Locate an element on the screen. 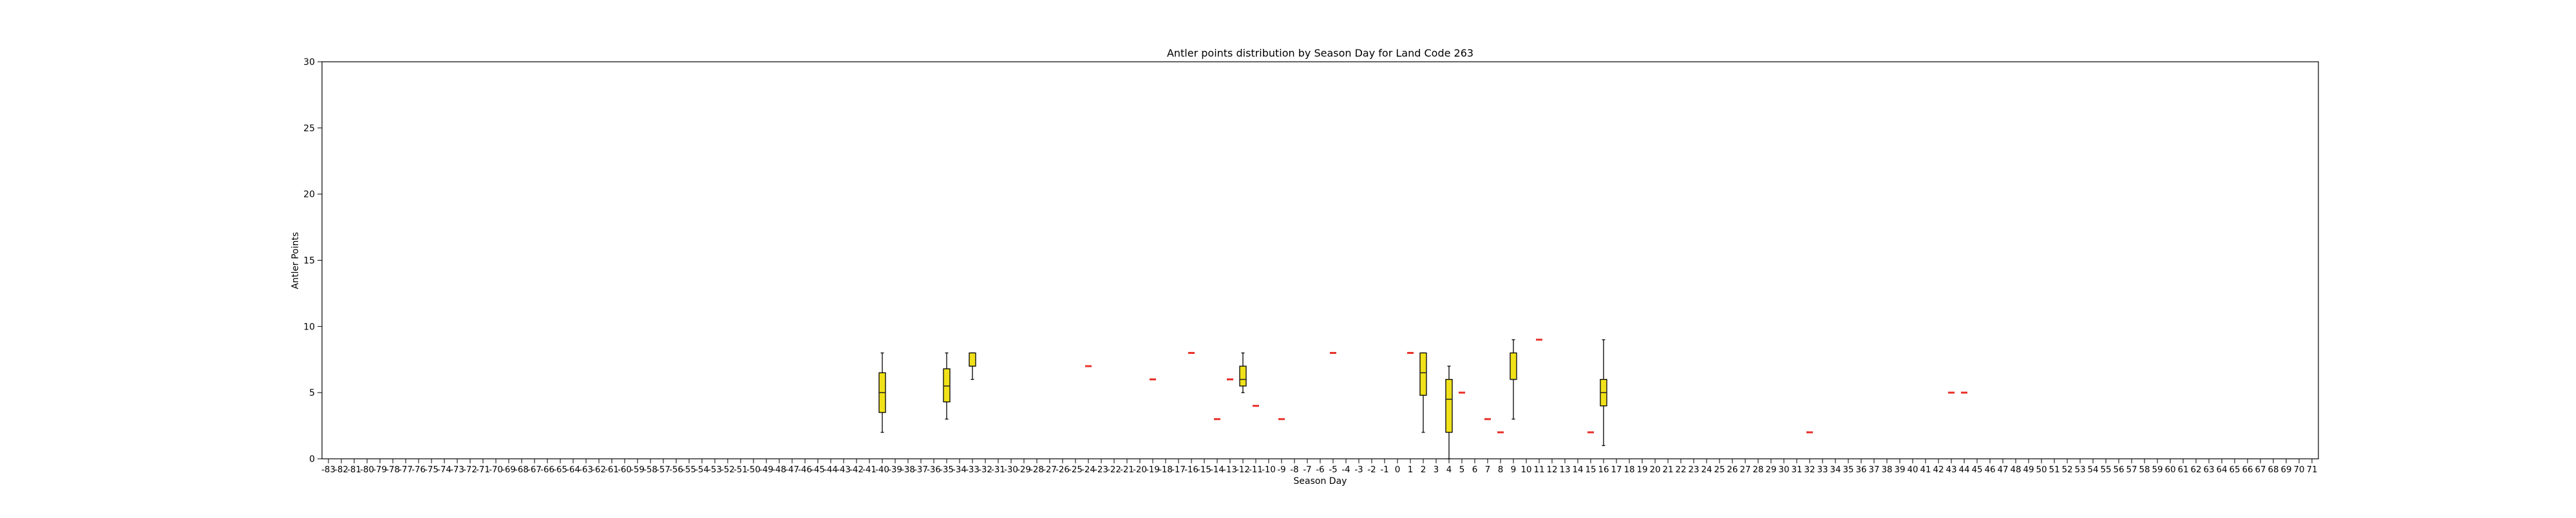 The width and height of the screenshot is (2576, 518). box-day--35 is located at coordinates (947, 386).